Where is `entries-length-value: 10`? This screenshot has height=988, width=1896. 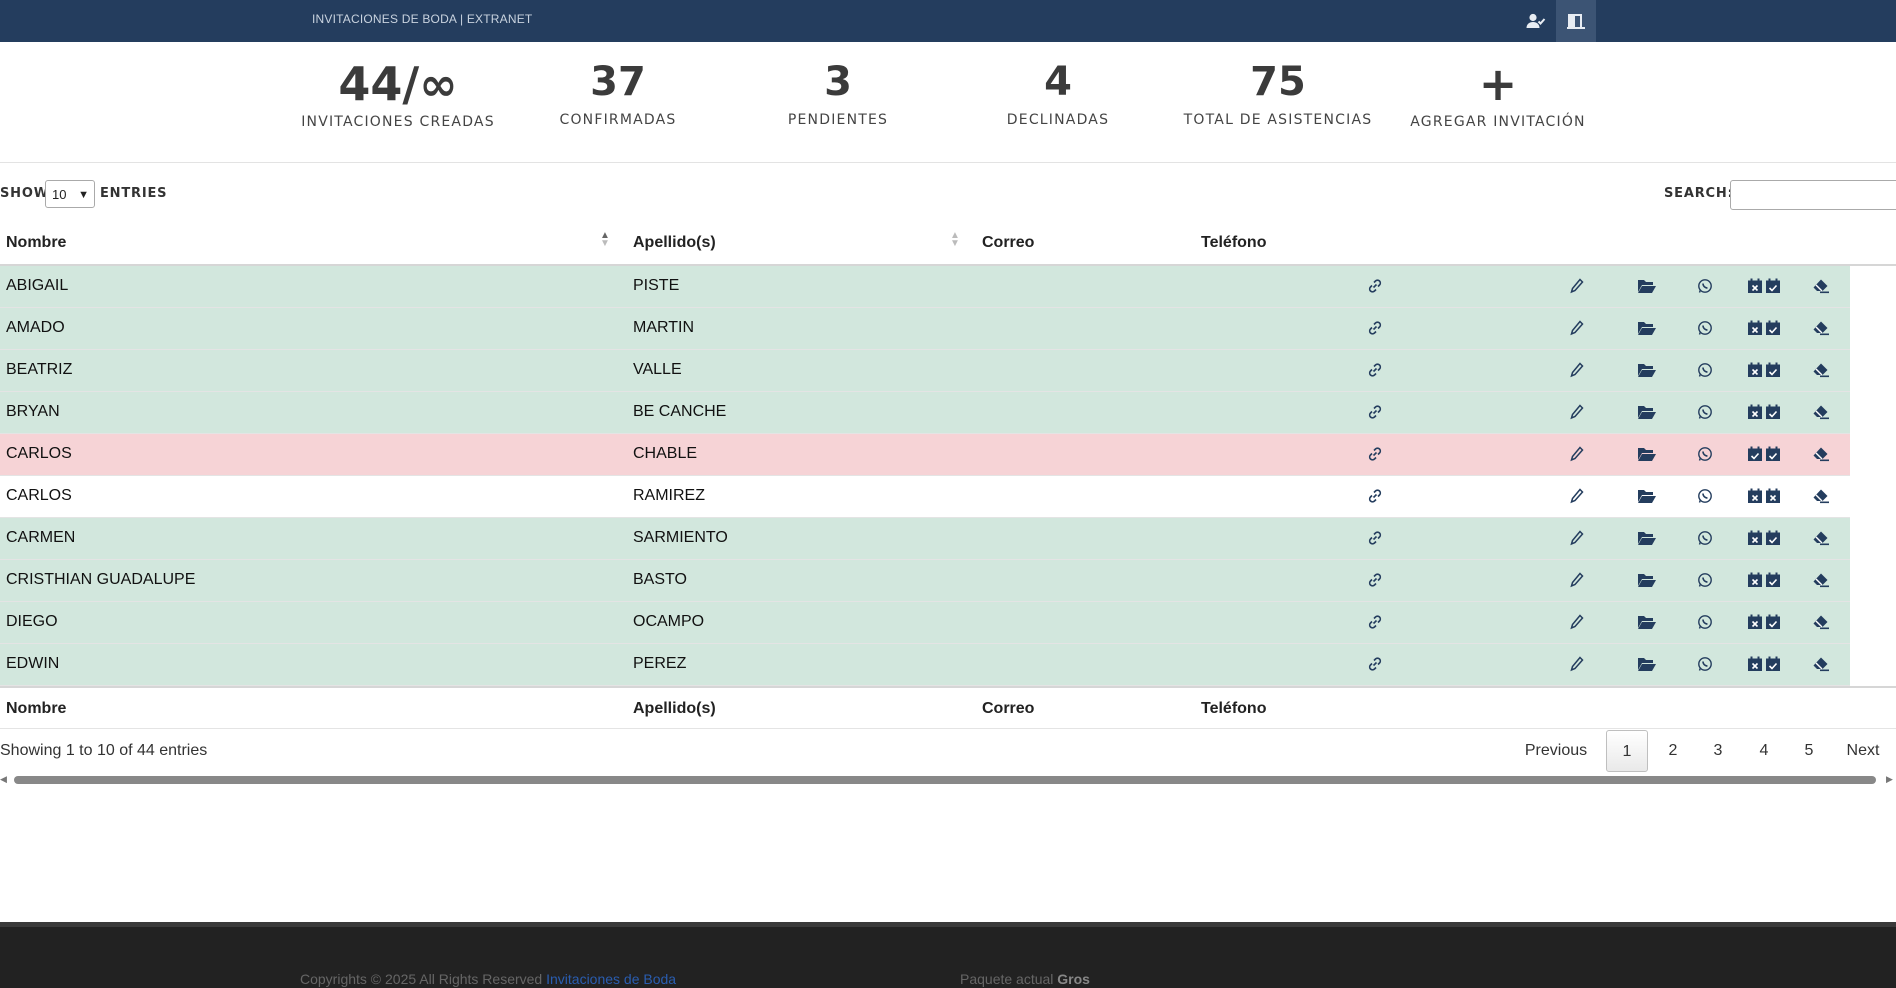
entries-length-value: 10 is located at coordinates (59, 194).